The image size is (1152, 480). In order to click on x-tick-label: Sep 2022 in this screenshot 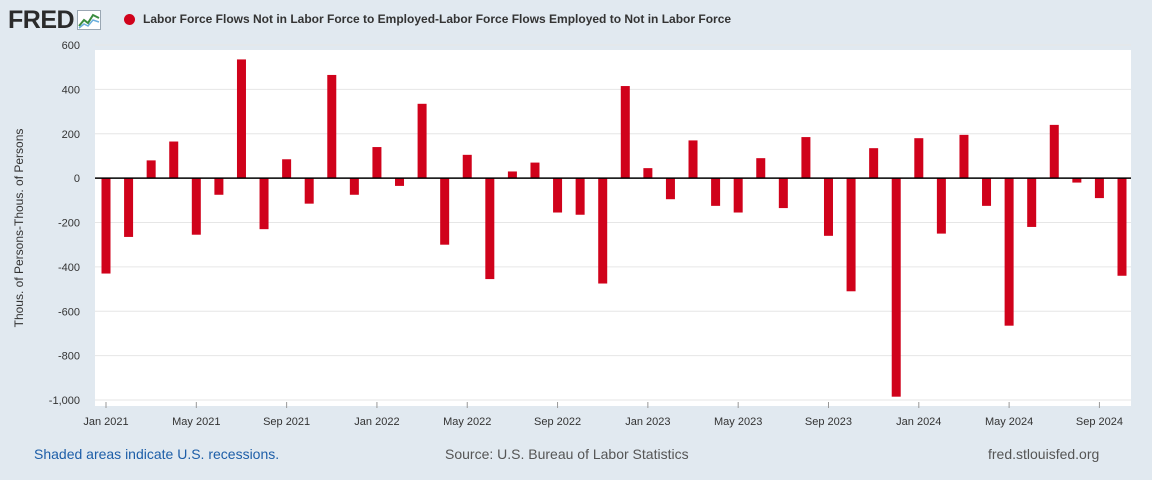, I will do `click(557, 422)`.